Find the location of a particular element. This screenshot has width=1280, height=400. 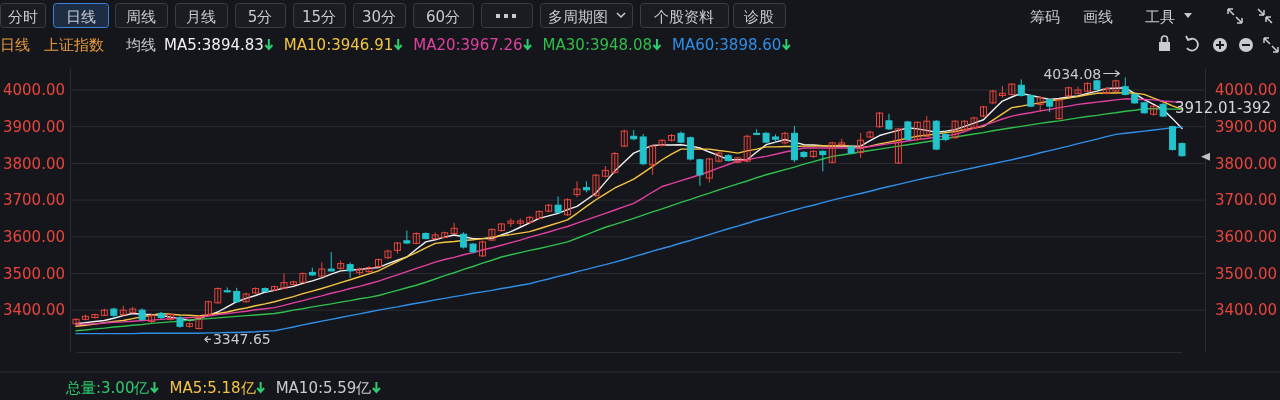

y2-tick-label: 3700.00 is located at coordinates (1246, 200).